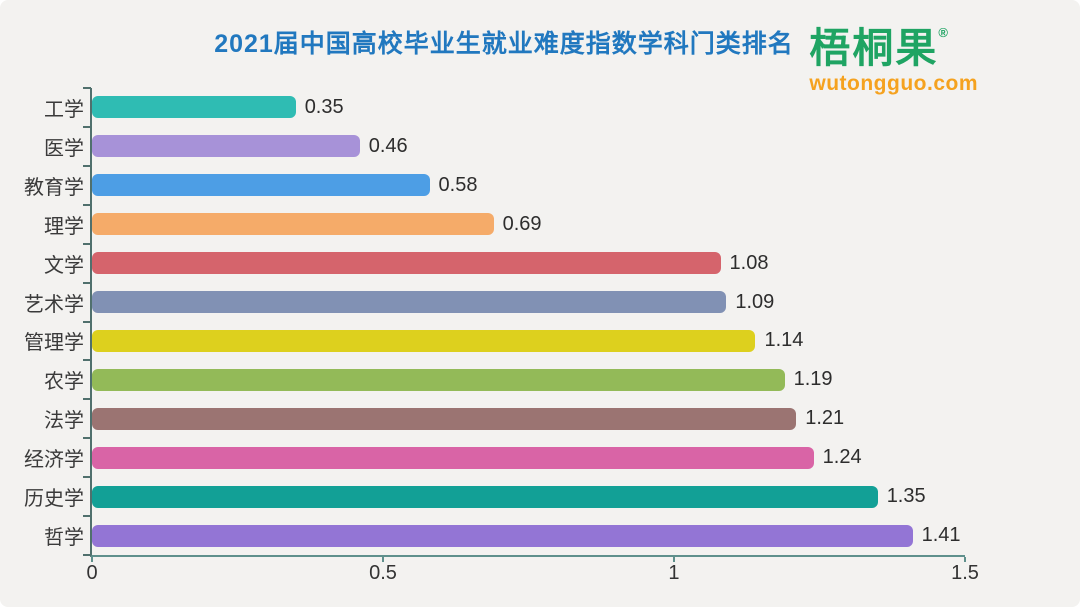 This screenshot has width=1080, height=607. I want to click on bar-row: 农学 1.19, so click(504, 379).